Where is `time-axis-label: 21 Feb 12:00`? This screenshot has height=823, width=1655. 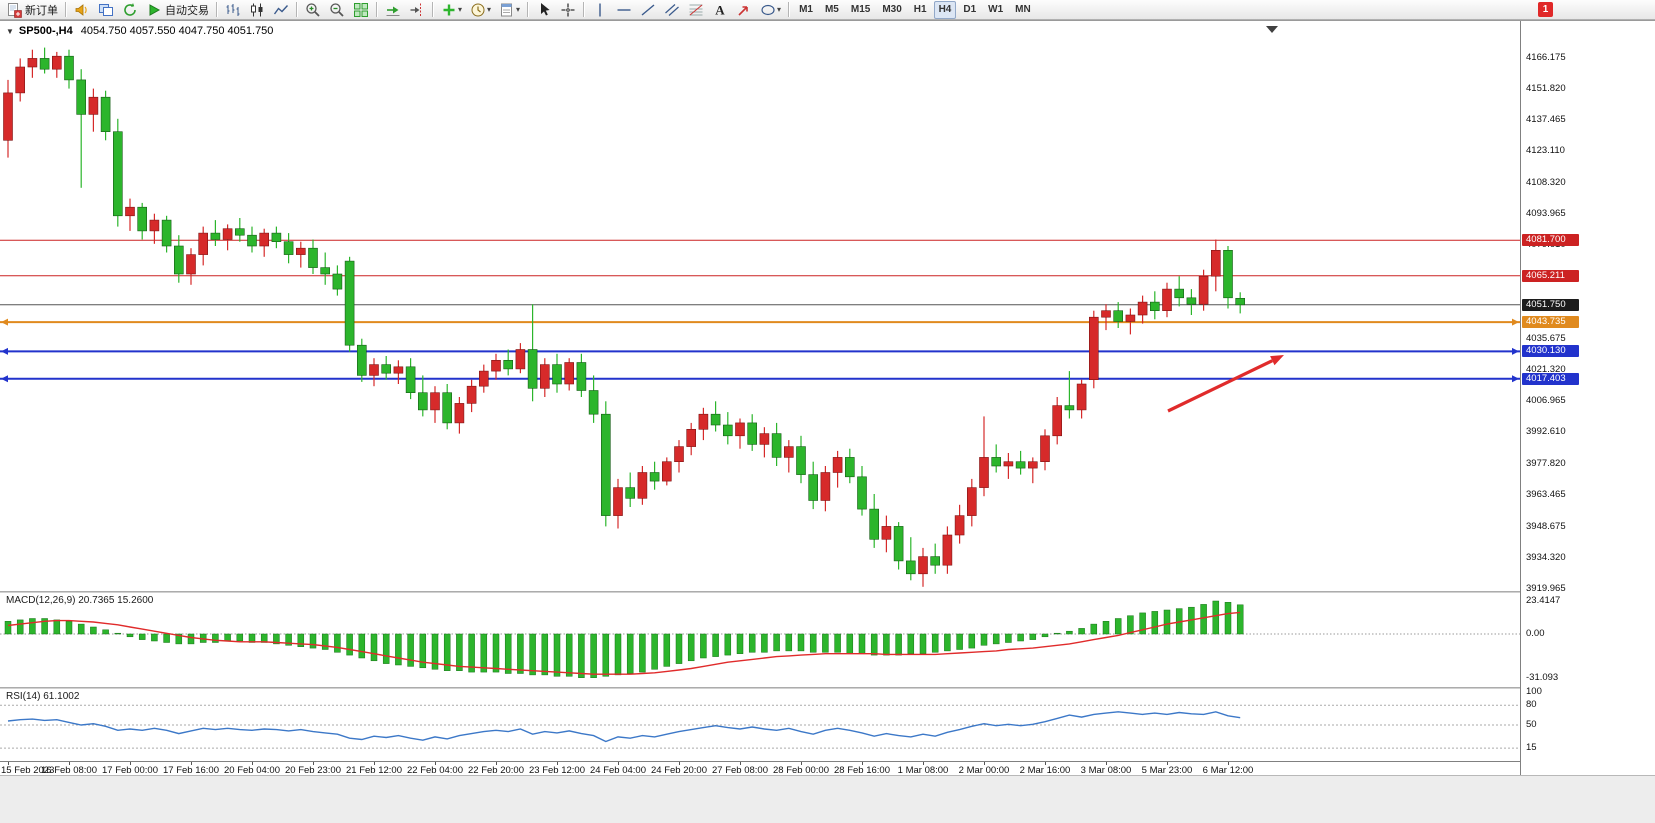 time-axis-label: 21 Feb 12:00 is located at coordinates (374, 770).